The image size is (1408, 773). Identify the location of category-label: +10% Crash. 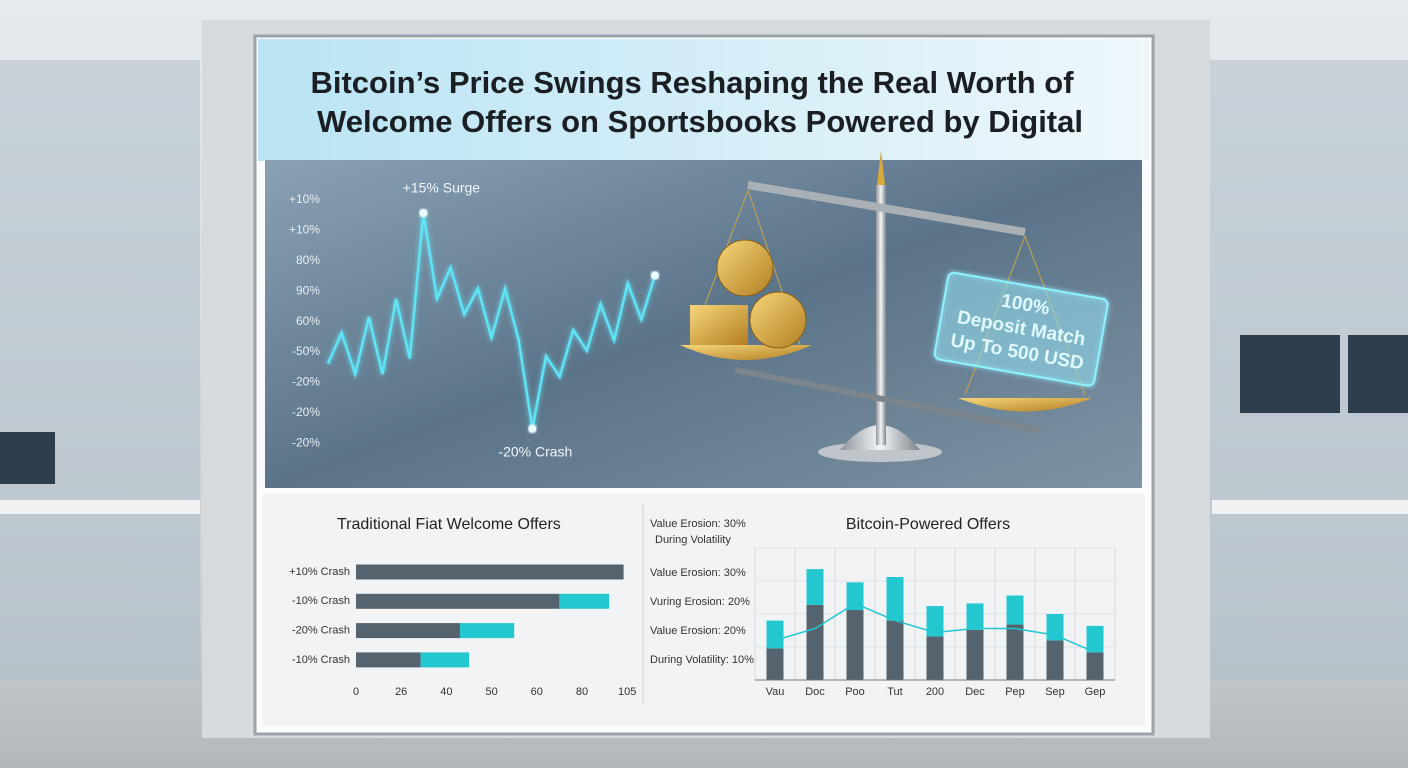
(319, 572).